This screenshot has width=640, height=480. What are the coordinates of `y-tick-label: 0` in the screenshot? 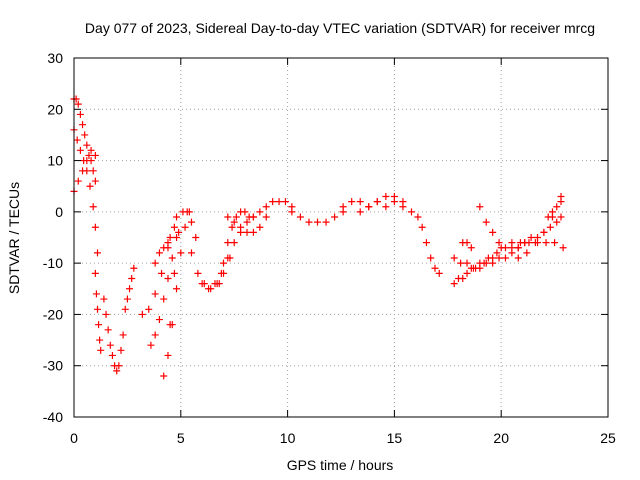 It's located at (59, 212).